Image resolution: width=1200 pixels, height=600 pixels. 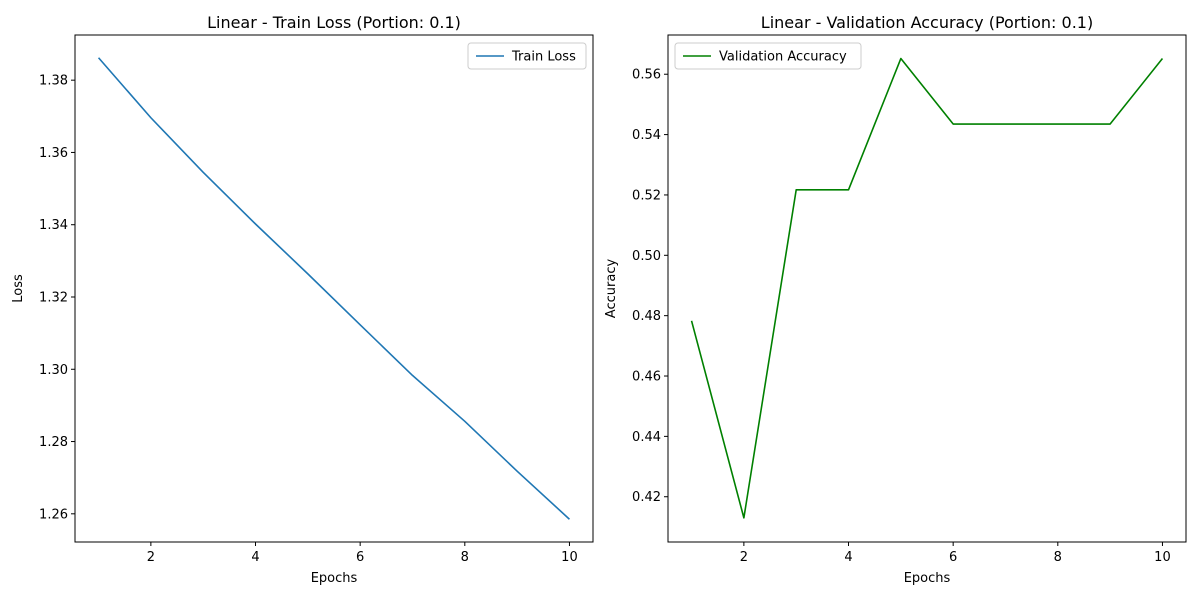 What do you see at coordinates (646, 195) in the screenshot?
I see `y-tick-label: 0.52` at bounding box center [646, 195].